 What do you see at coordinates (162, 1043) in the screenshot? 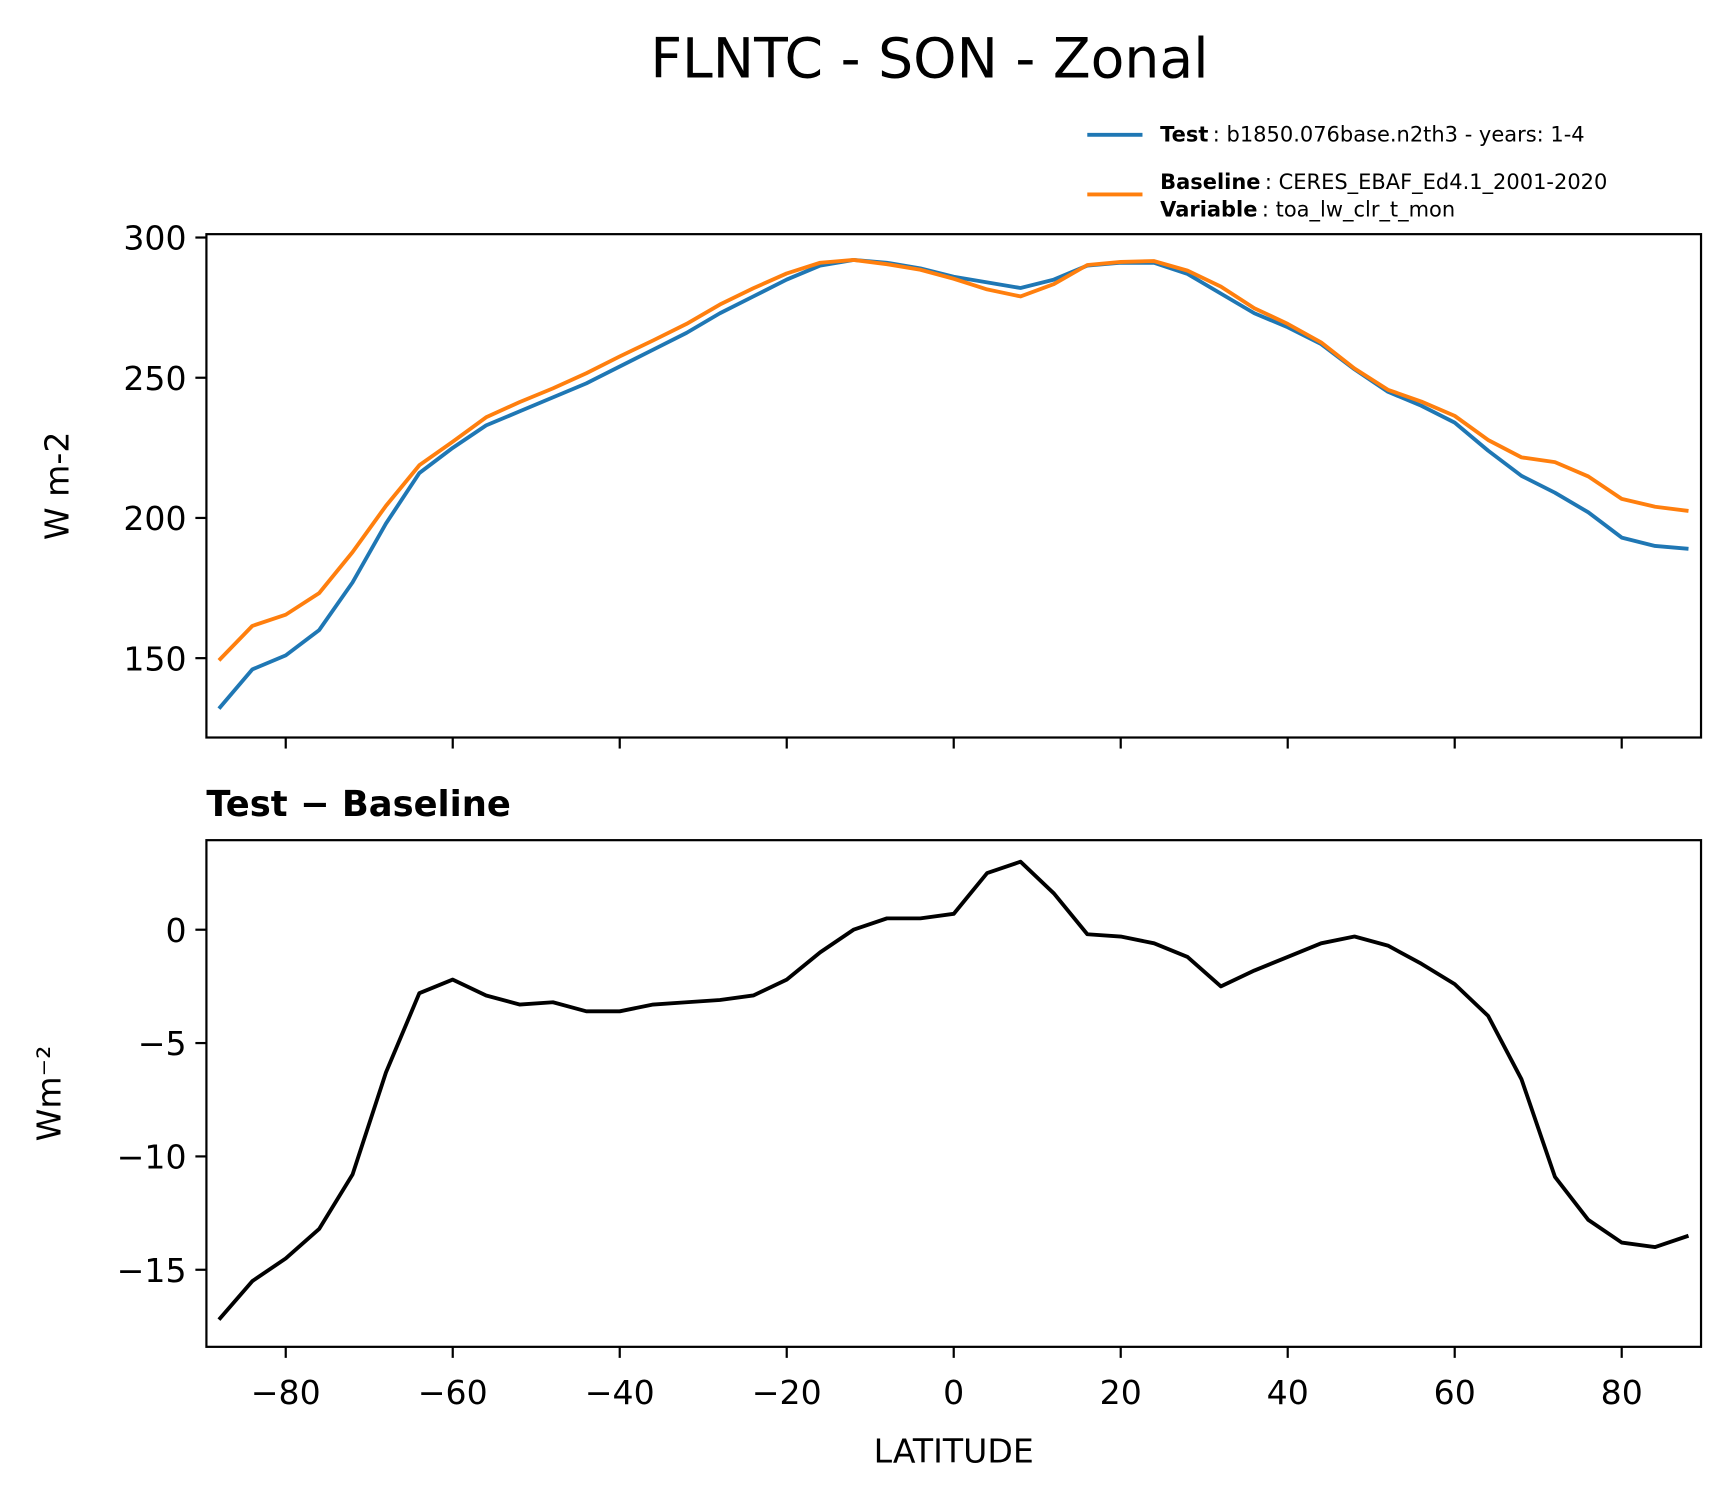
I see `y-tick-label: −5` at bounding box center [162, 1043].